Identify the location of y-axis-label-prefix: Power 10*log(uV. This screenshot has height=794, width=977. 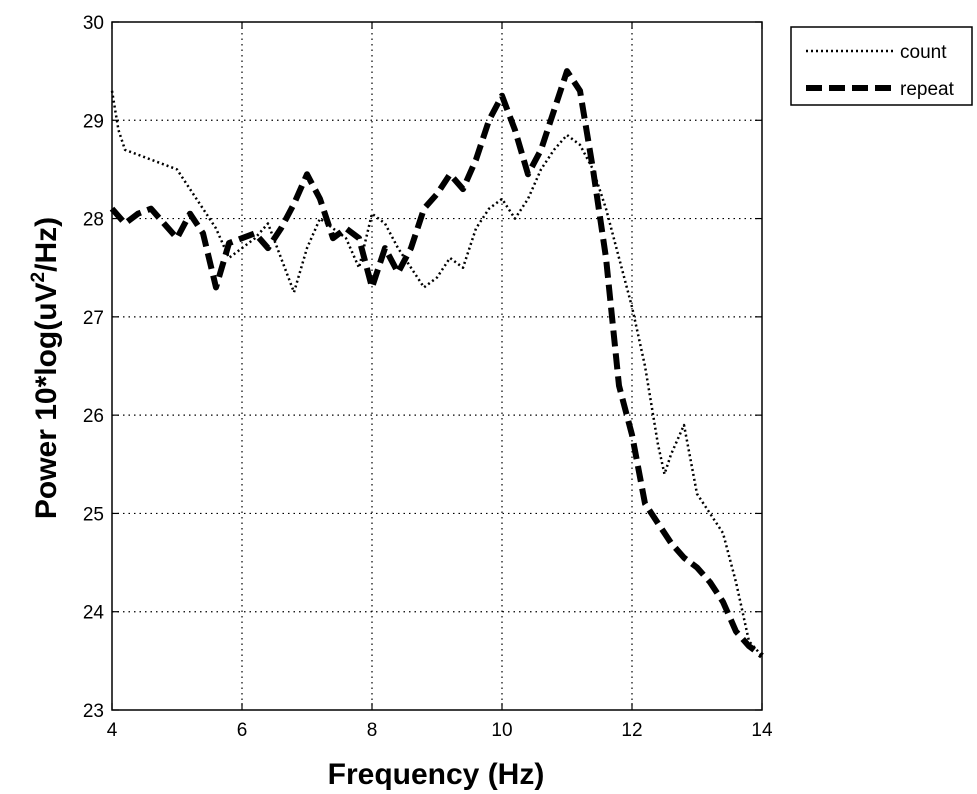
(46, 400).